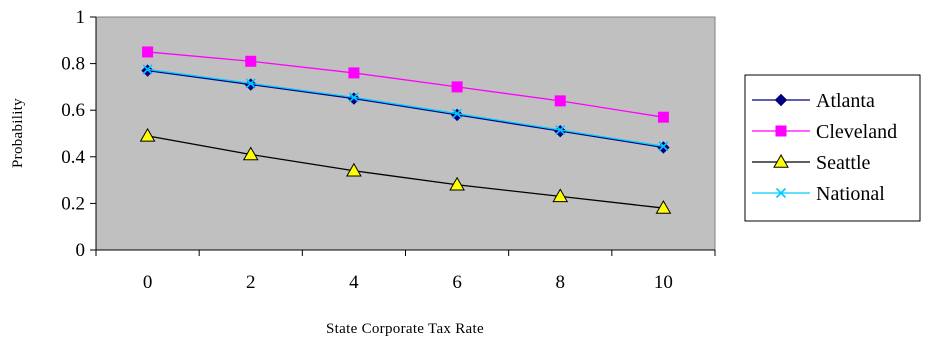 The image size is (927, 345). I want to click on y-tick-label: 0.4, so click(73, 157).